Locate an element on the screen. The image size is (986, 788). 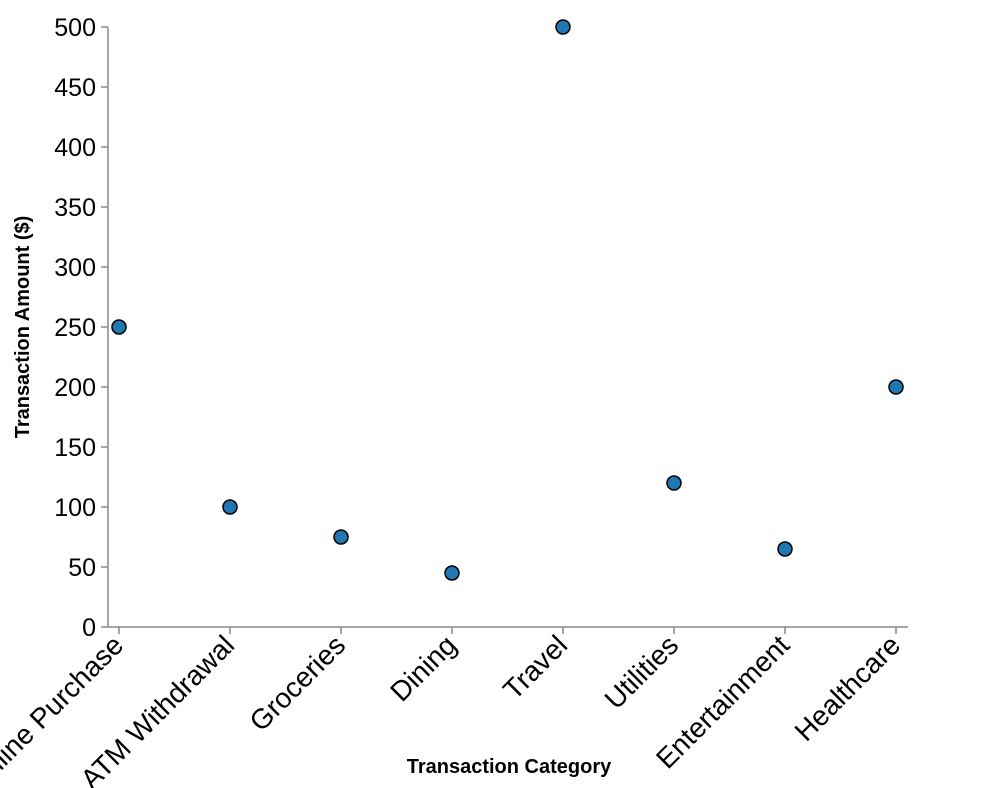
y-tick-label: 400 is located at coordinates (75, 148).